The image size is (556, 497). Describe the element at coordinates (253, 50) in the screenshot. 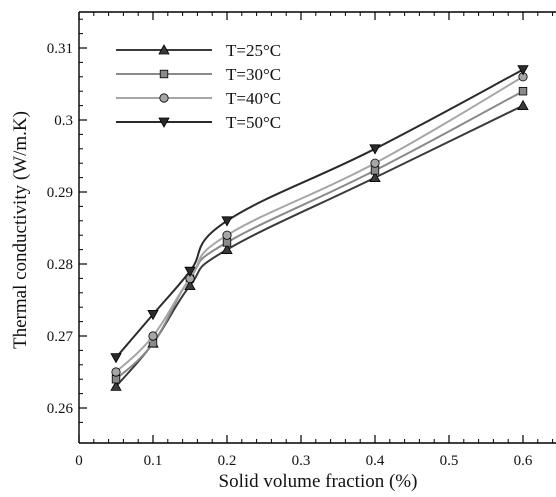

I see `legend-label: T=25°C` at that location.